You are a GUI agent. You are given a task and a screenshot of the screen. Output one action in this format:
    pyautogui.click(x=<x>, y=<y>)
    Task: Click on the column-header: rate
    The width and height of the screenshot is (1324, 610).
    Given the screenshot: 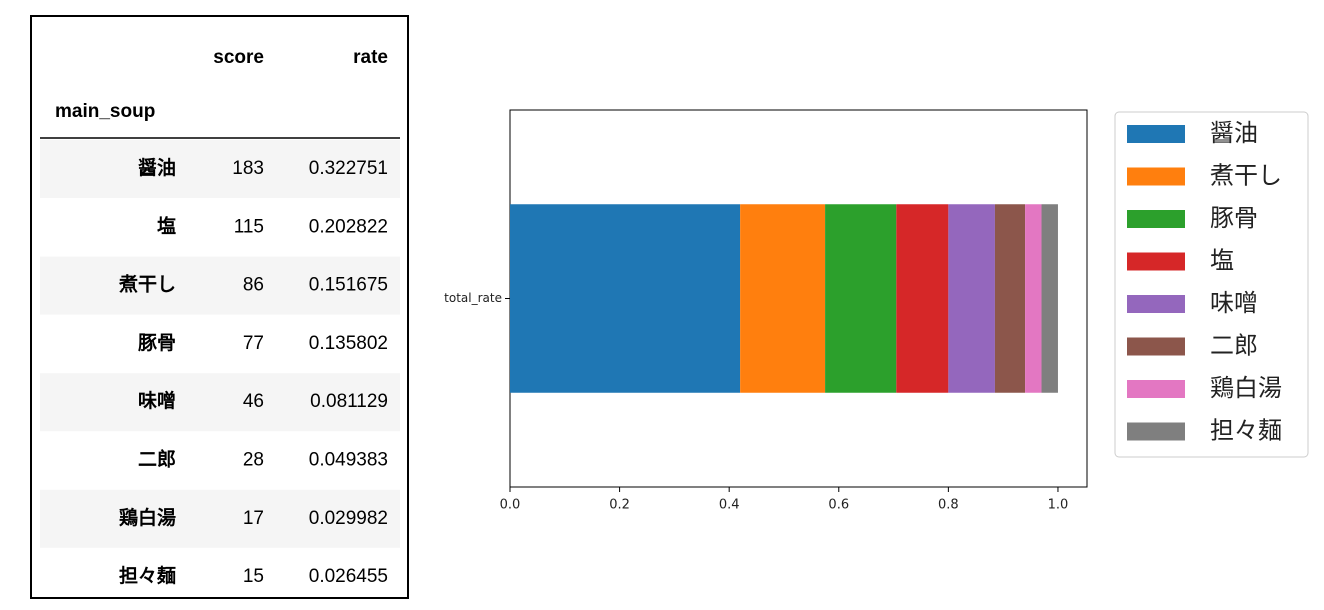 What is the action you would take?
    pyautogui.click(x=370, y=57)
    